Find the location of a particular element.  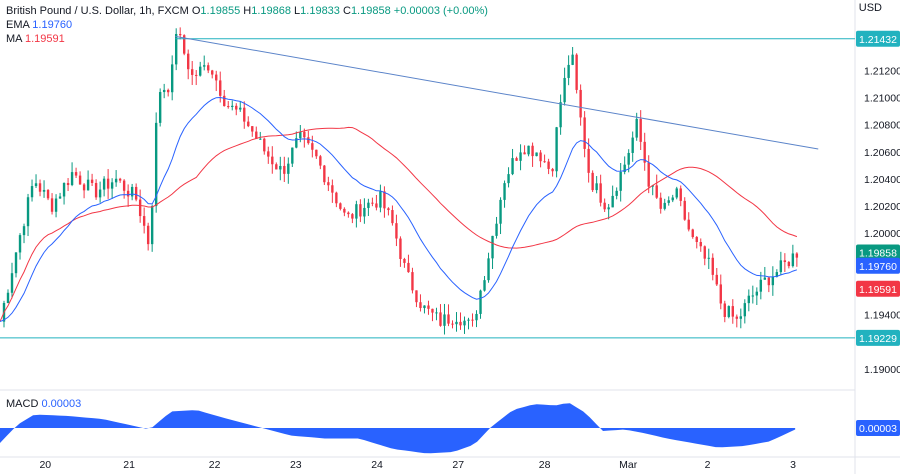

price-tag-label: 1.19760 is located at coordinates (878, 267).